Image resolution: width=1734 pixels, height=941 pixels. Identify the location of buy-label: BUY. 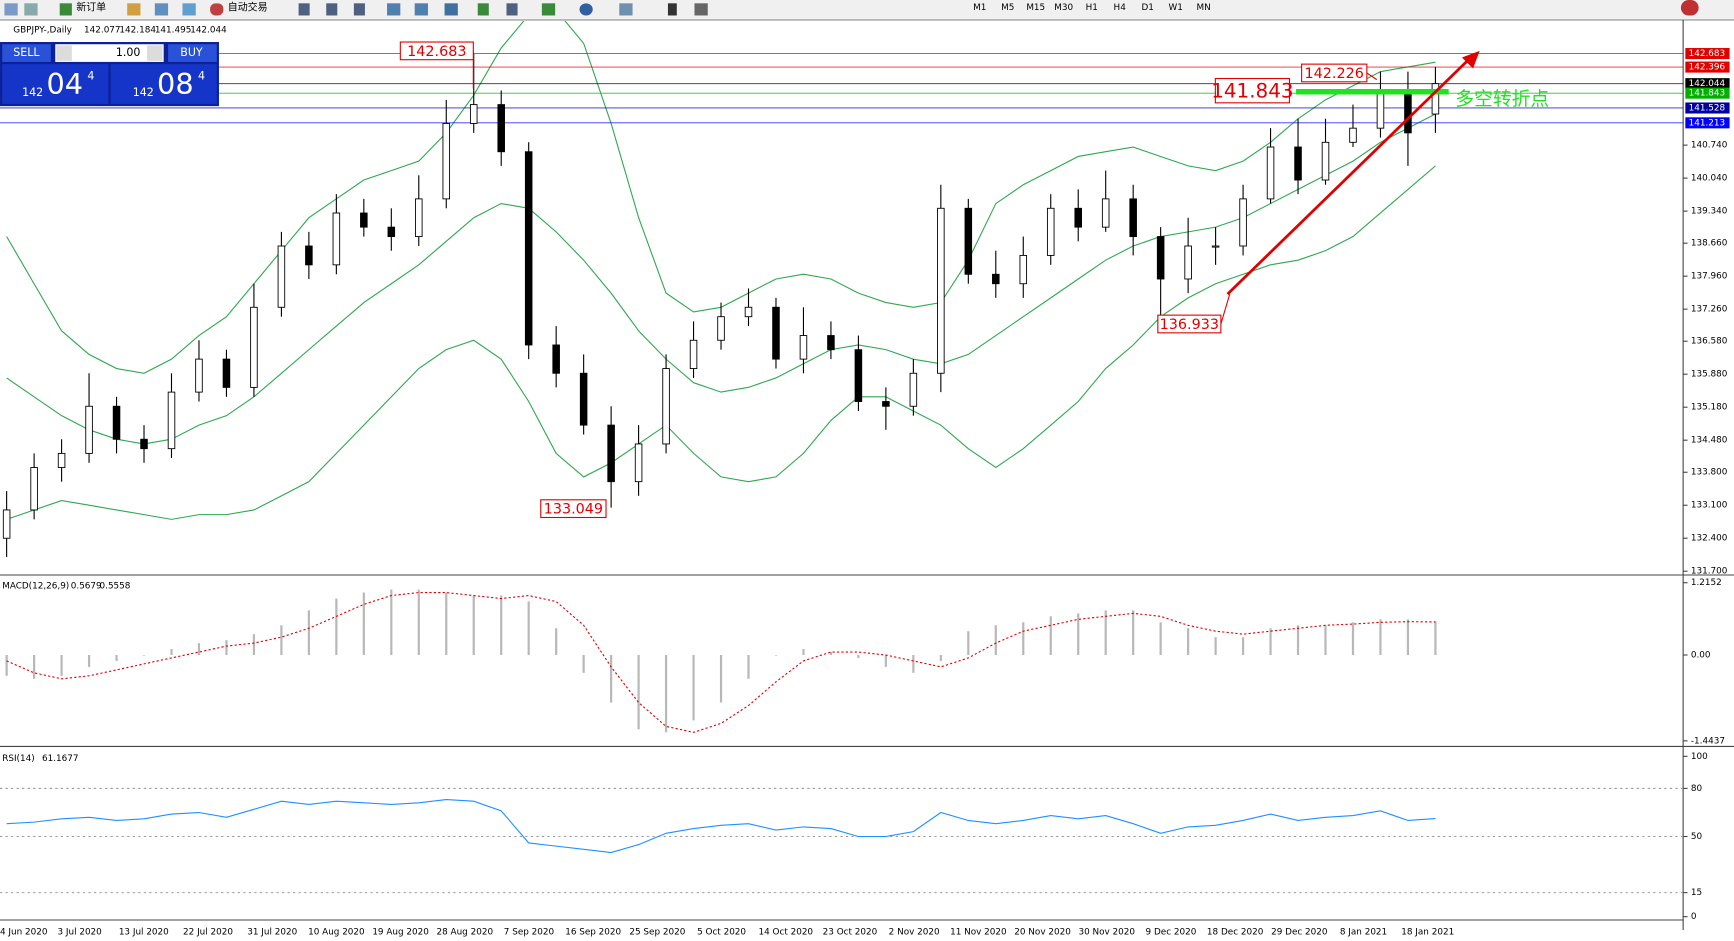
(191, 52).